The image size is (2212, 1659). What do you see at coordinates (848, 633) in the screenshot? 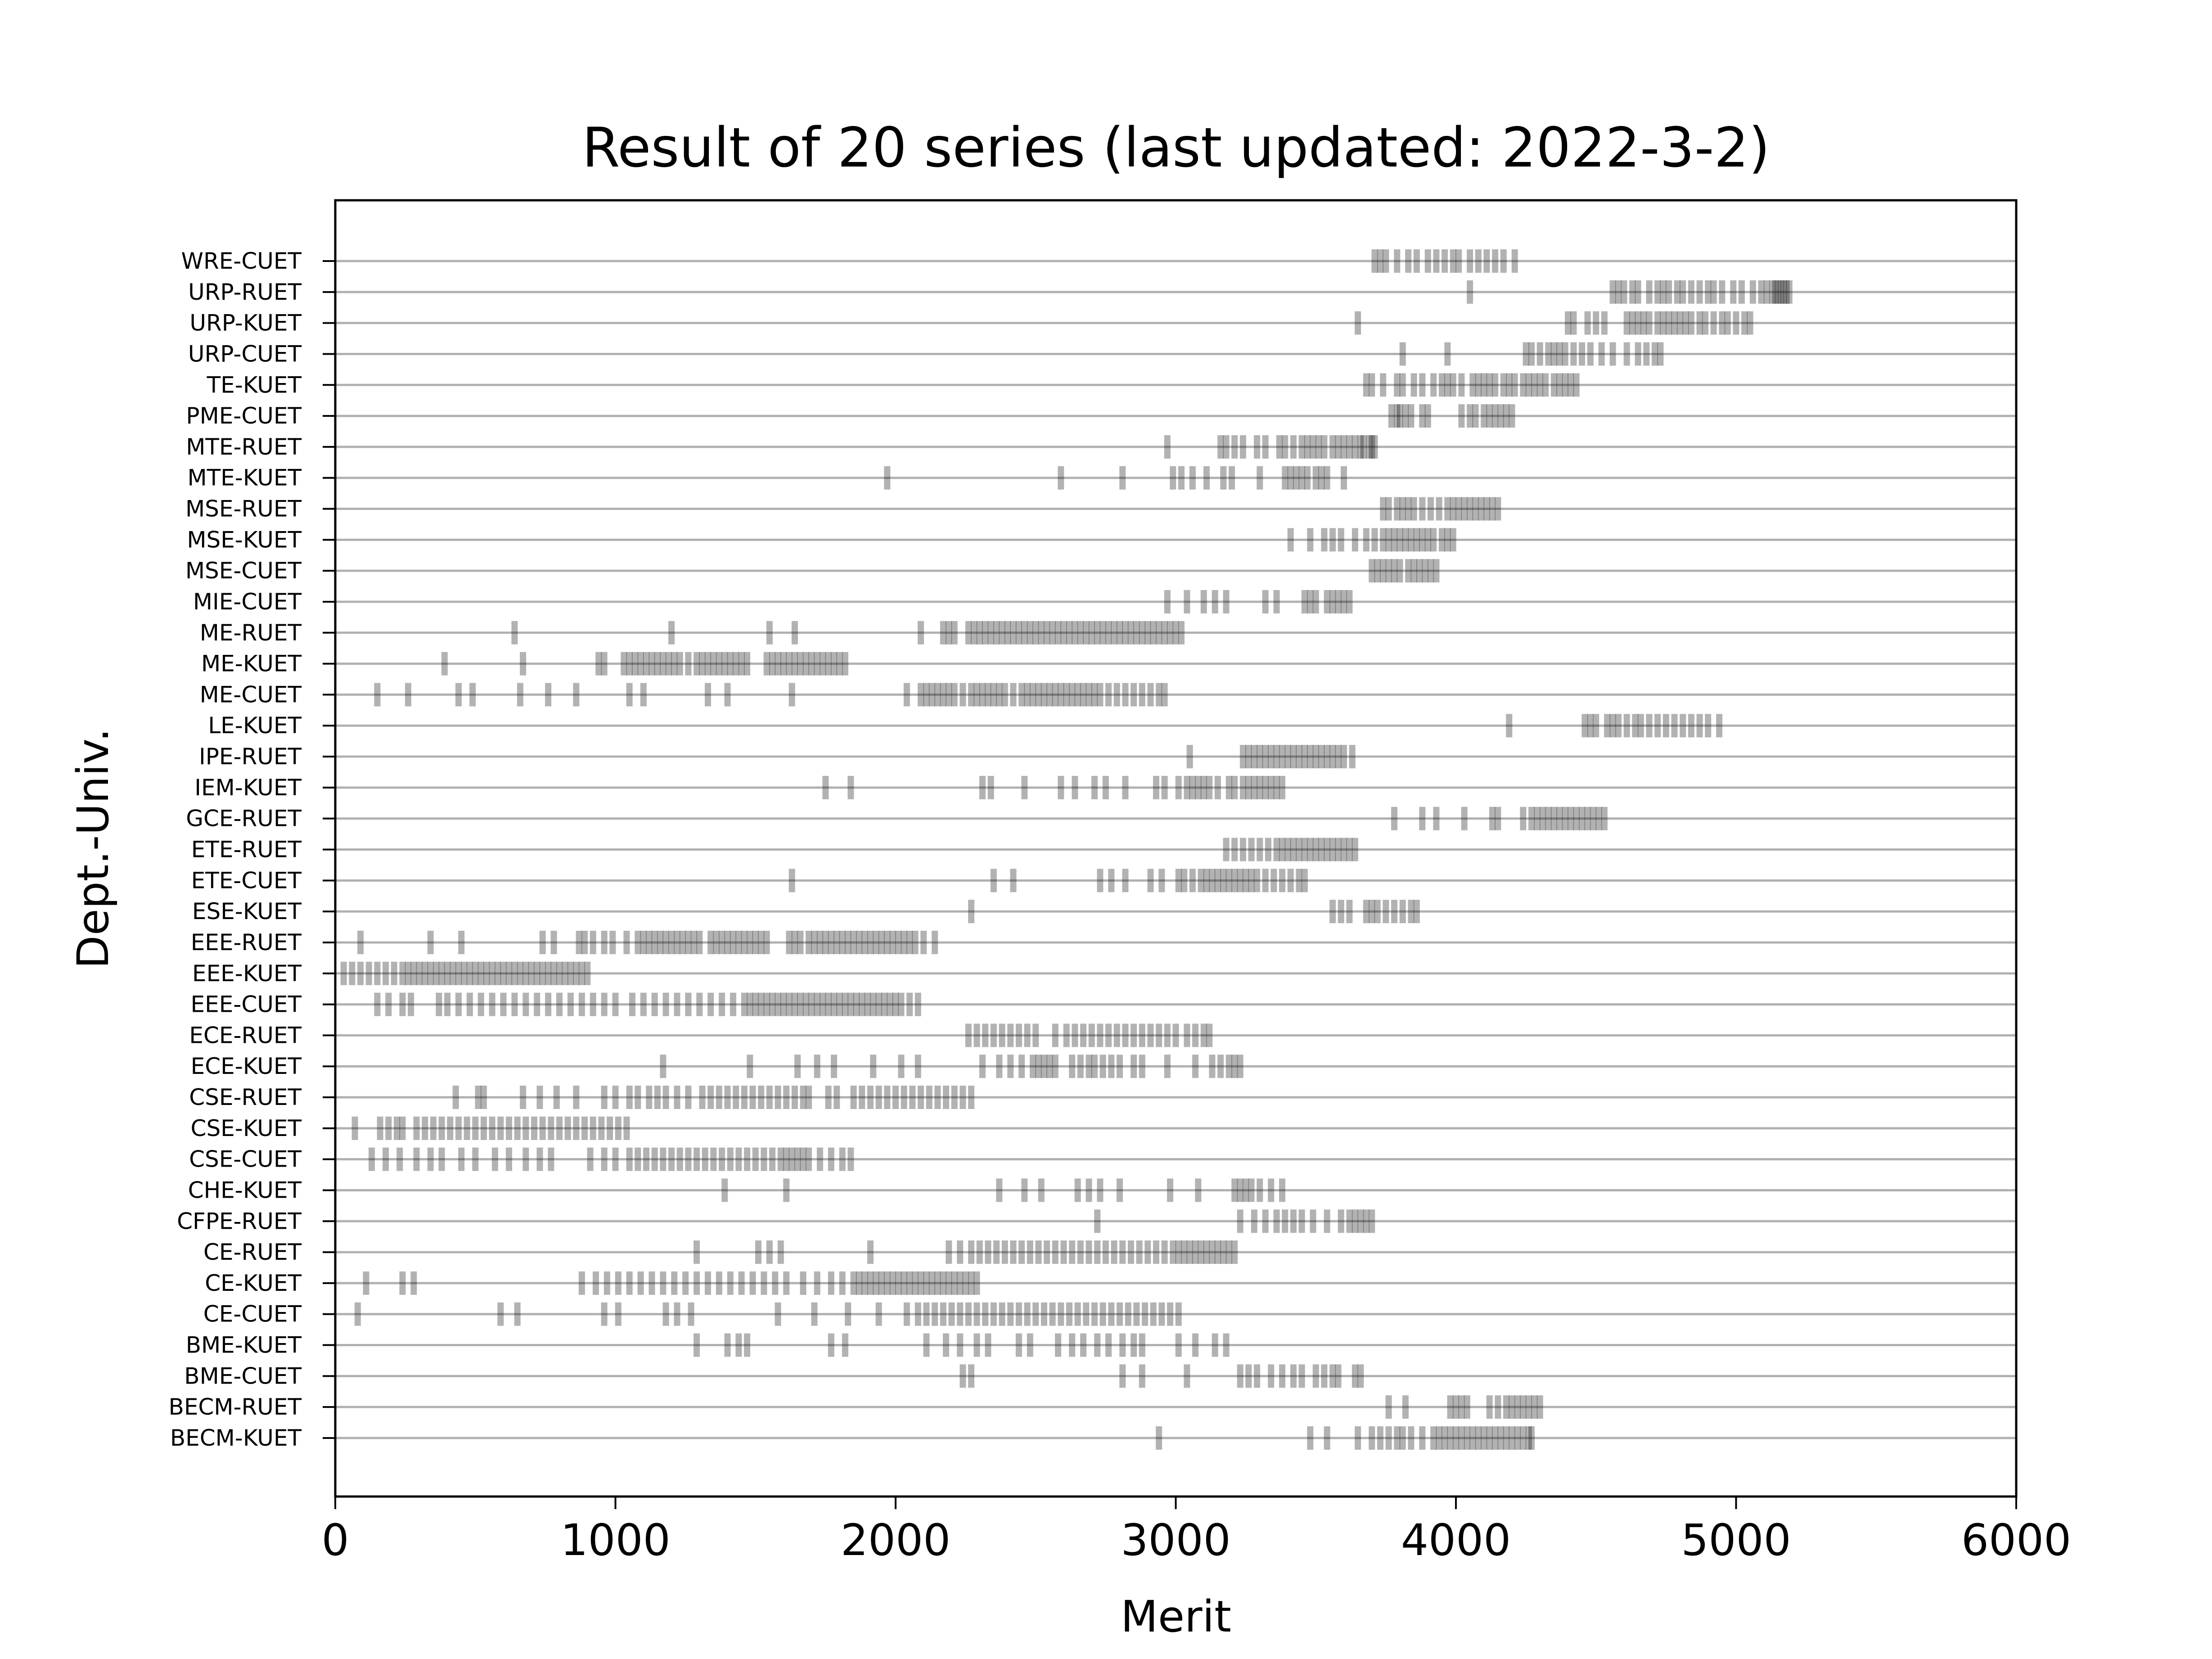
I see `series-me-ruet` at bounding box center [848, 633].